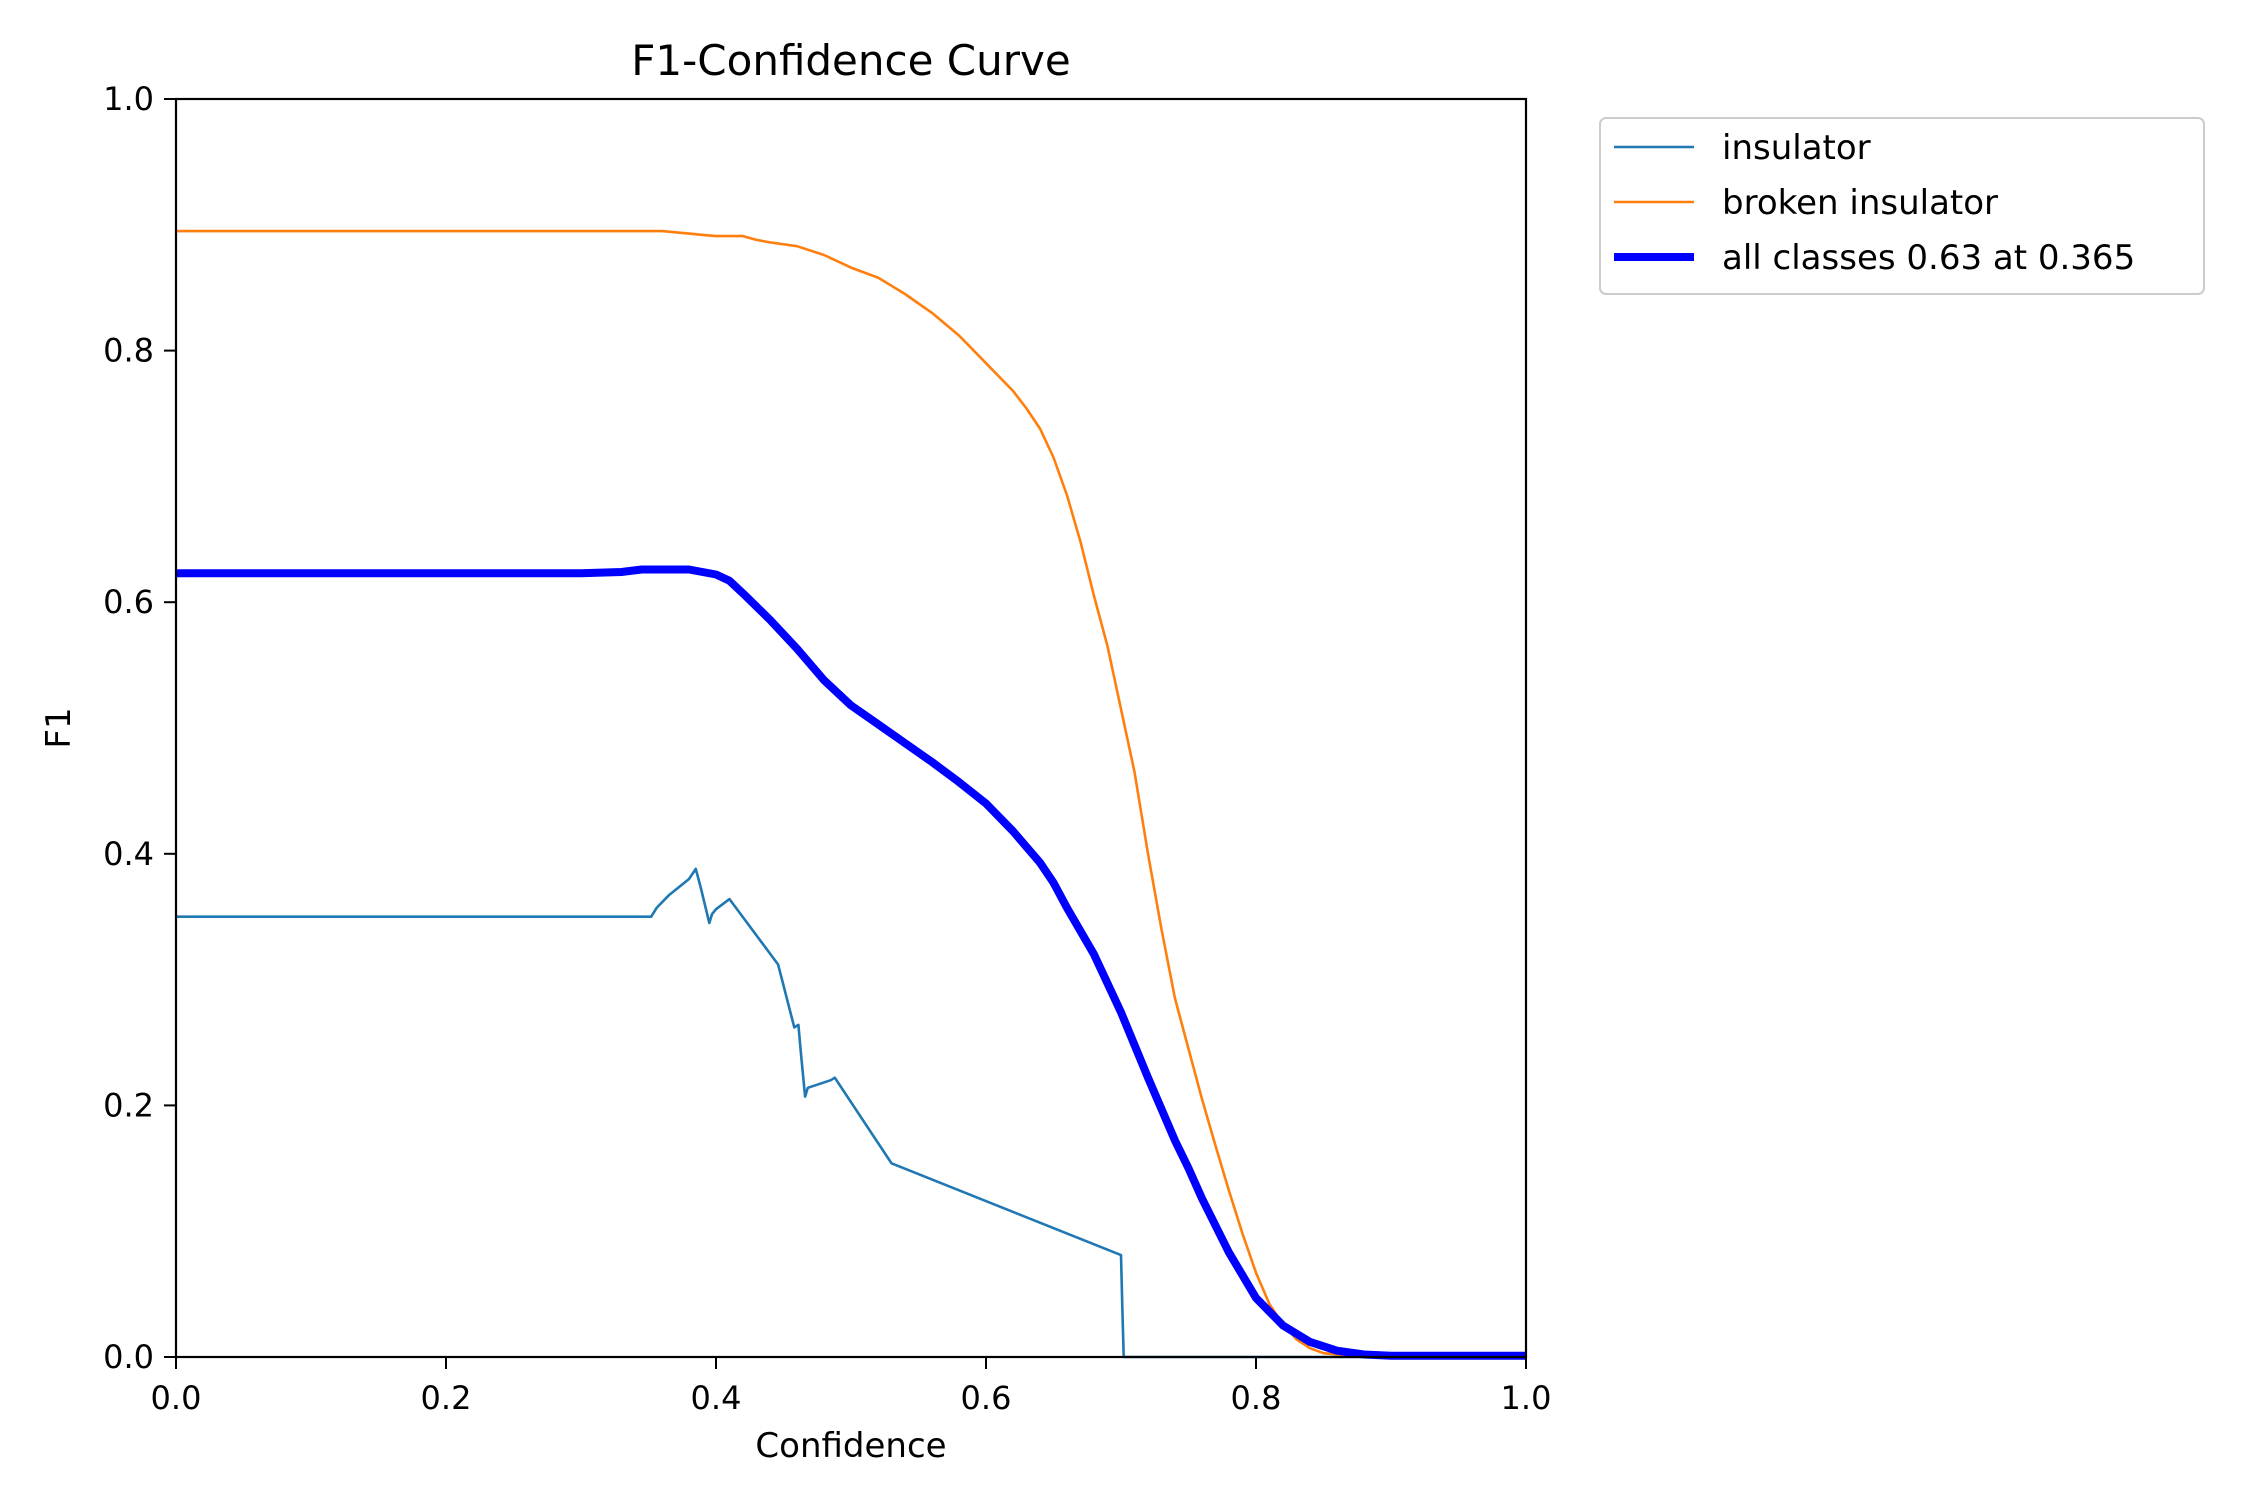 The image size is (2250, 1500). I want to click on legend-label: insulator, so click(1796, 148).